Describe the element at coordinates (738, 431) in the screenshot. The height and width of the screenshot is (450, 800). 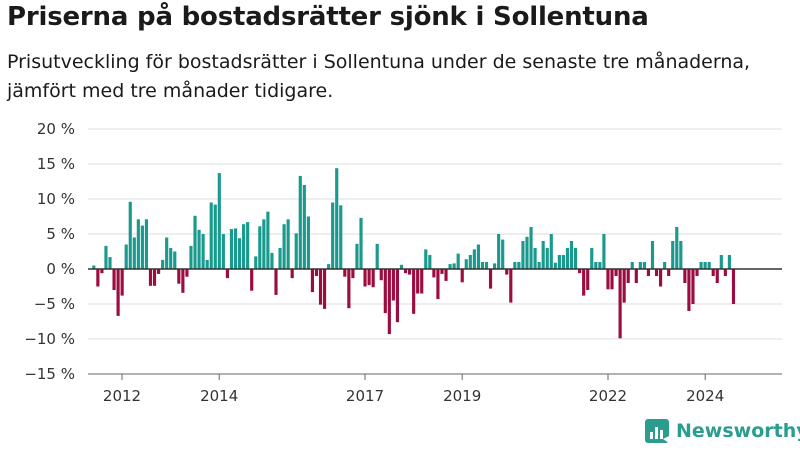
I see `brand-name: Newsworthy` at that location.